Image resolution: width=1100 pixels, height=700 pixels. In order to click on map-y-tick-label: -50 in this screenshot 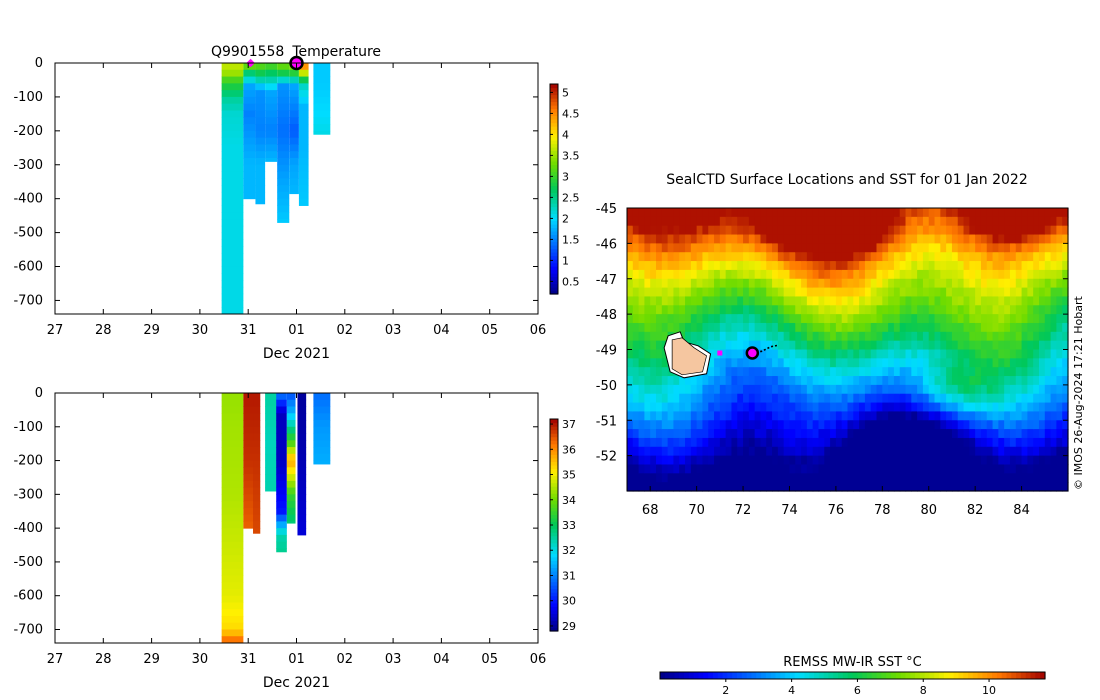, I will do `click(606, 386)`.